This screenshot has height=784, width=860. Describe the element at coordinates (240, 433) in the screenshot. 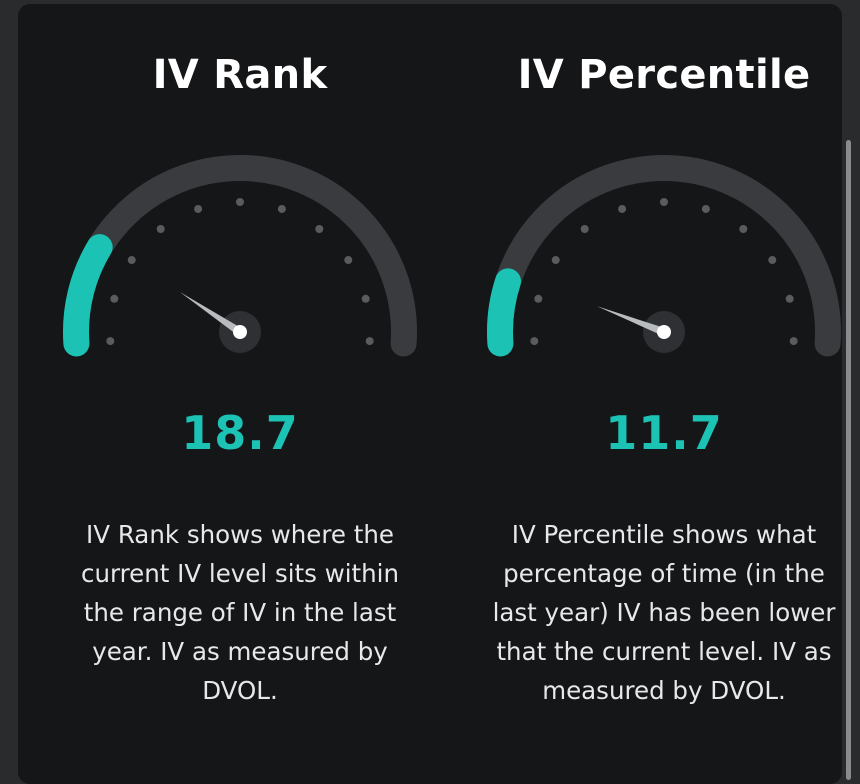

I see `iv-rank-value: 18.7` at that location.